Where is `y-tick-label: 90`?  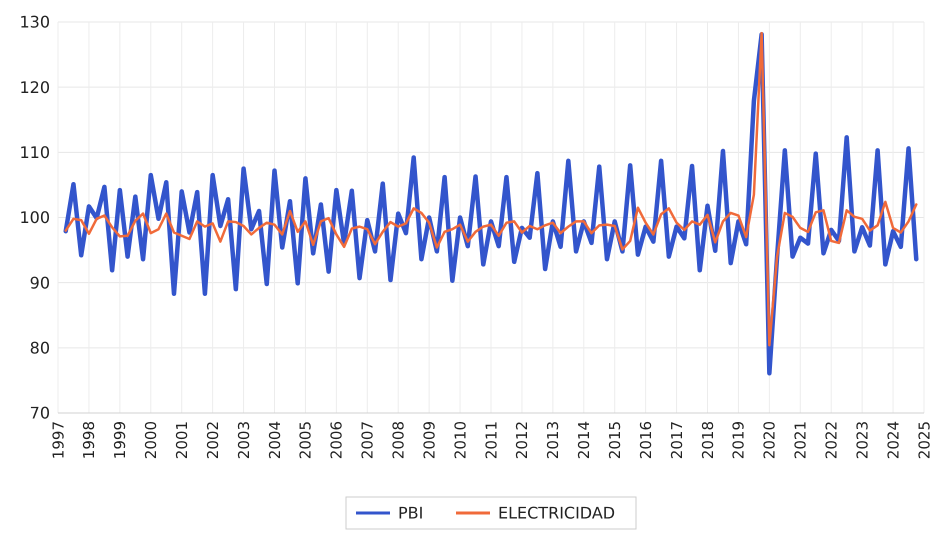
y-tick-label: 90 is located at coordinates (40, 282).